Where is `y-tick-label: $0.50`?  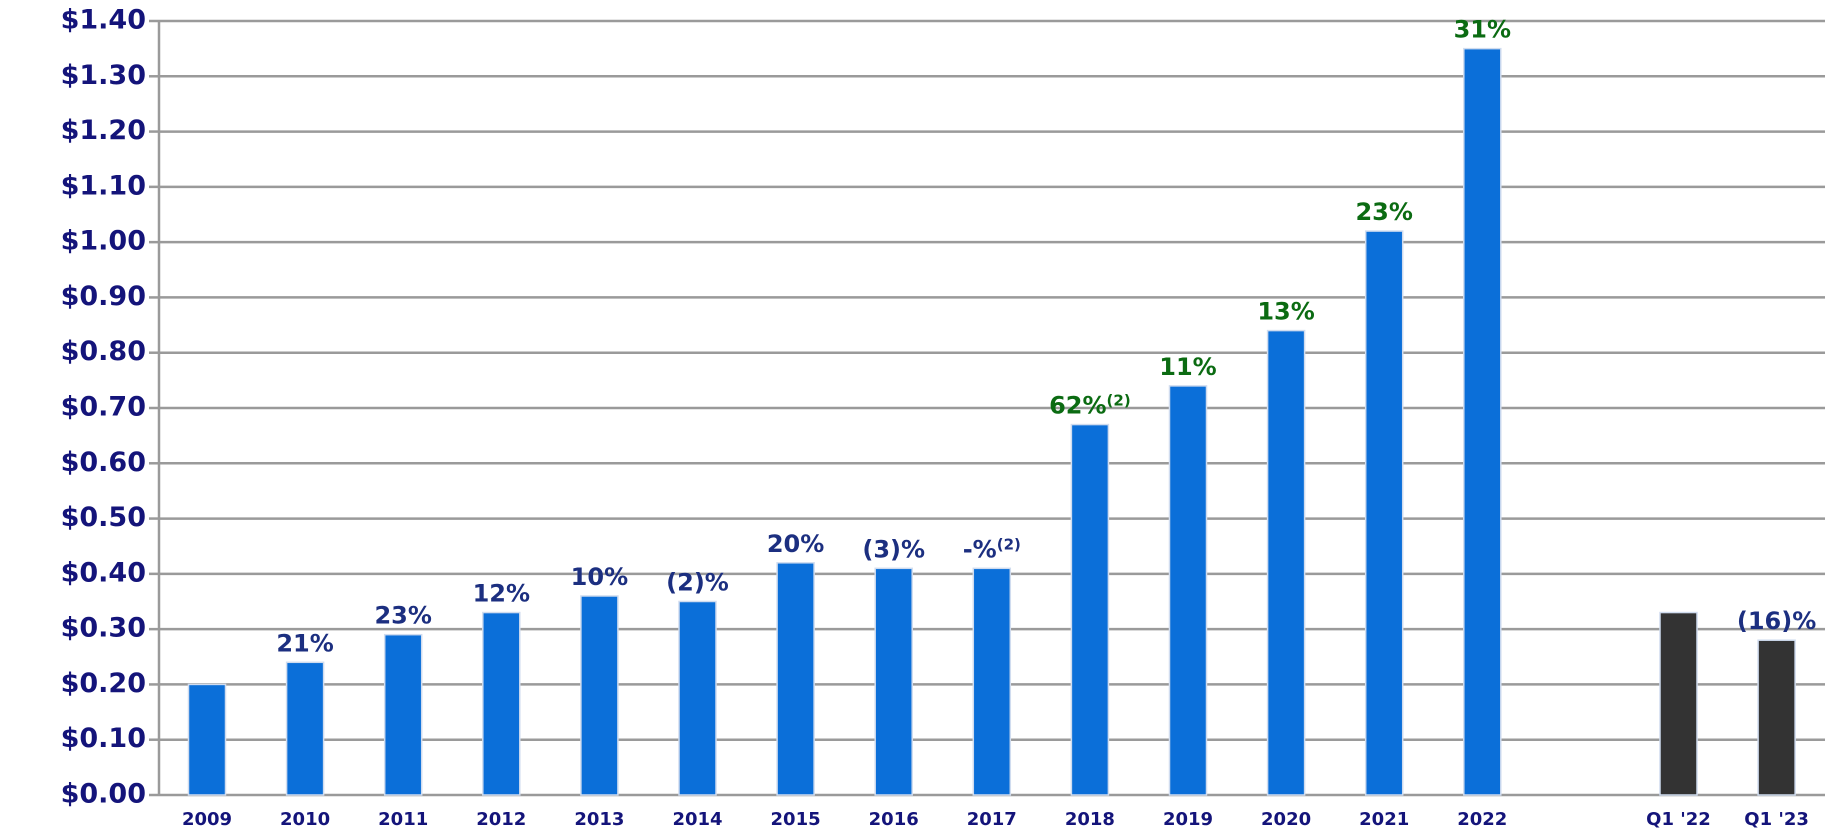
y-tick-label: $0.50 is located at coordinates (103, 517).